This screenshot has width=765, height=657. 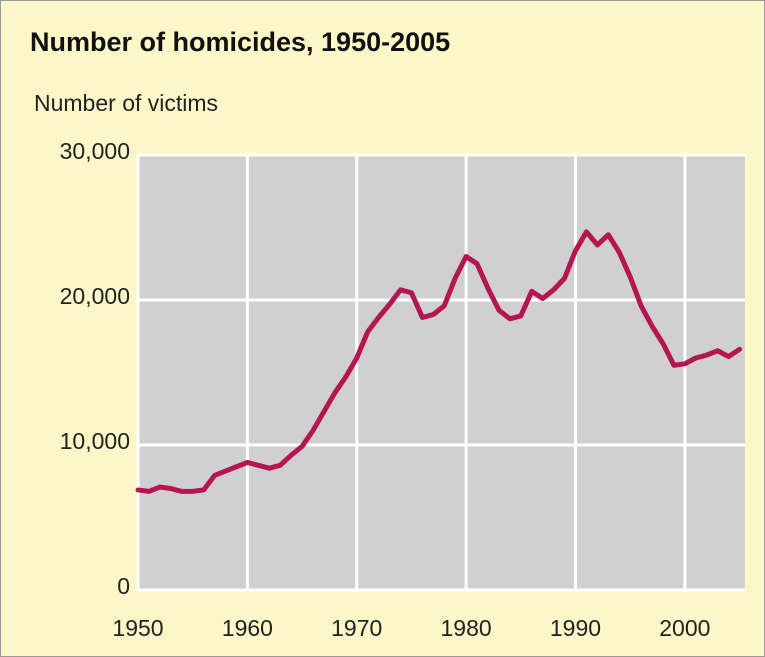 I want to click on x-tick-label: 2000, so click(x=684, y=628).